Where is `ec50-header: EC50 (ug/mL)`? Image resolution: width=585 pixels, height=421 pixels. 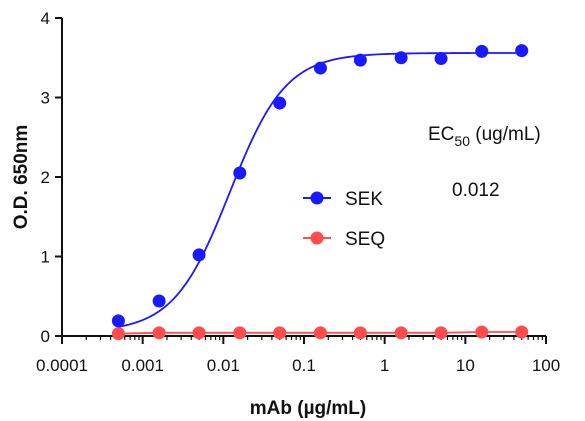 ec50-header: EC50 (ug/mL) is located at coordinates (484, 136).